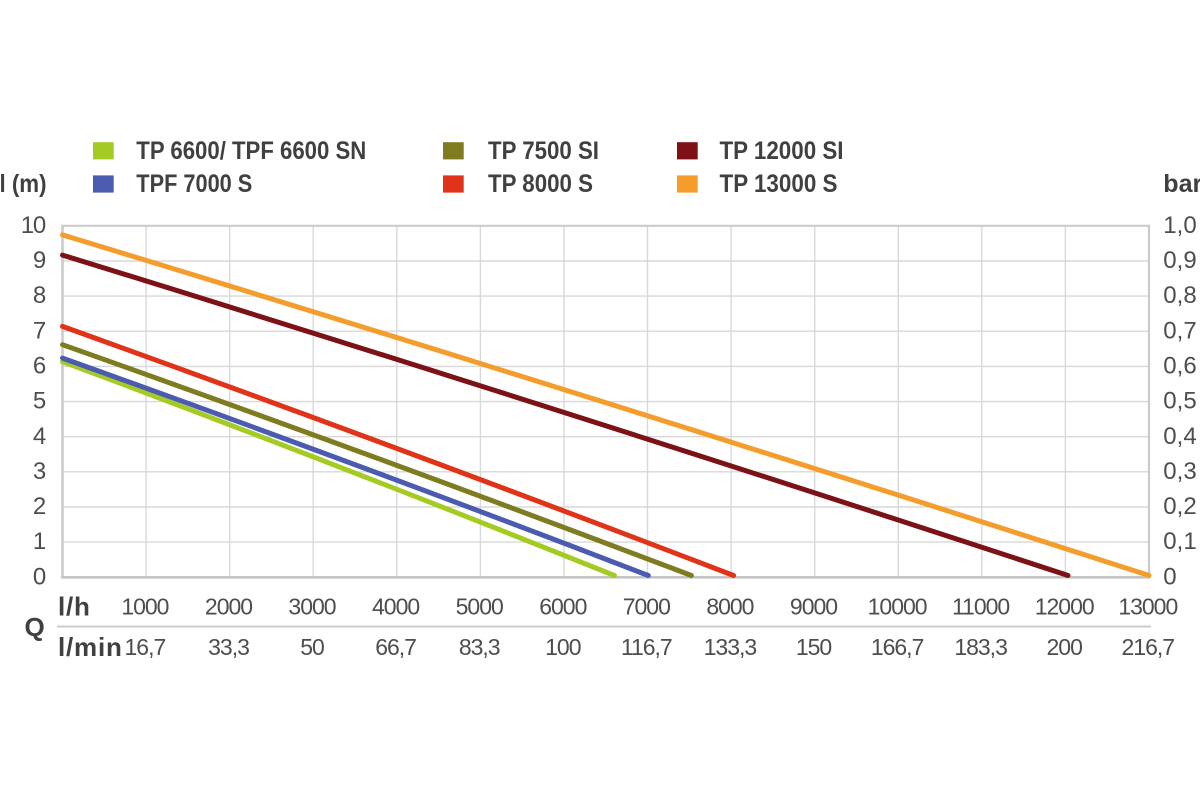  I want to click on svg-text: 183,3, so click(980, 647).